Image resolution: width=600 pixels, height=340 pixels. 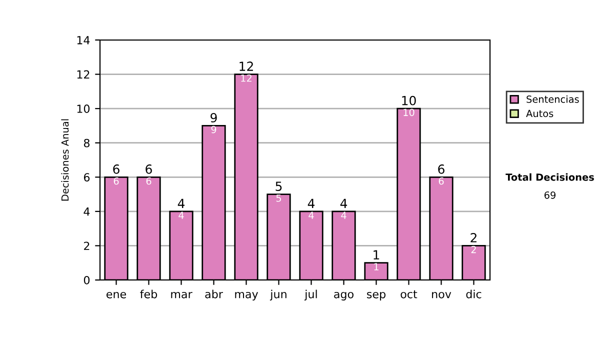 What do you see at coordinates (213, 130) in the screenshot?
I see `data-label: 9` at bounding box center [213, 130].